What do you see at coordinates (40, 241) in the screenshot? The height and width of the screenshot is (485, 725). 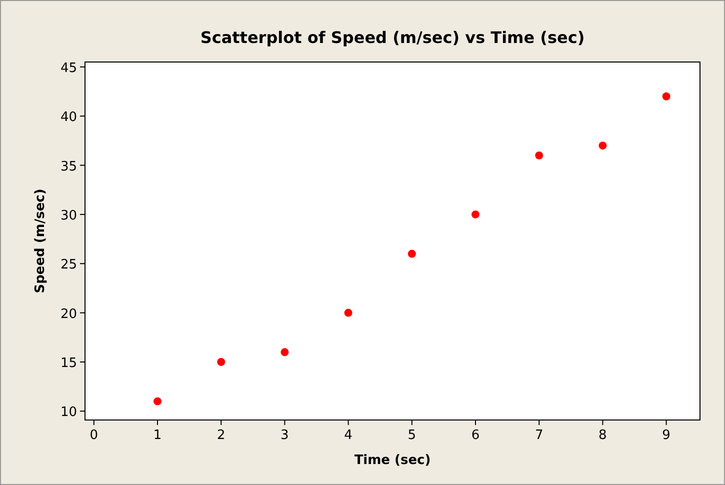 I see `y-axis-title: Speed (m/sec)` at bounding box center [40, 241].